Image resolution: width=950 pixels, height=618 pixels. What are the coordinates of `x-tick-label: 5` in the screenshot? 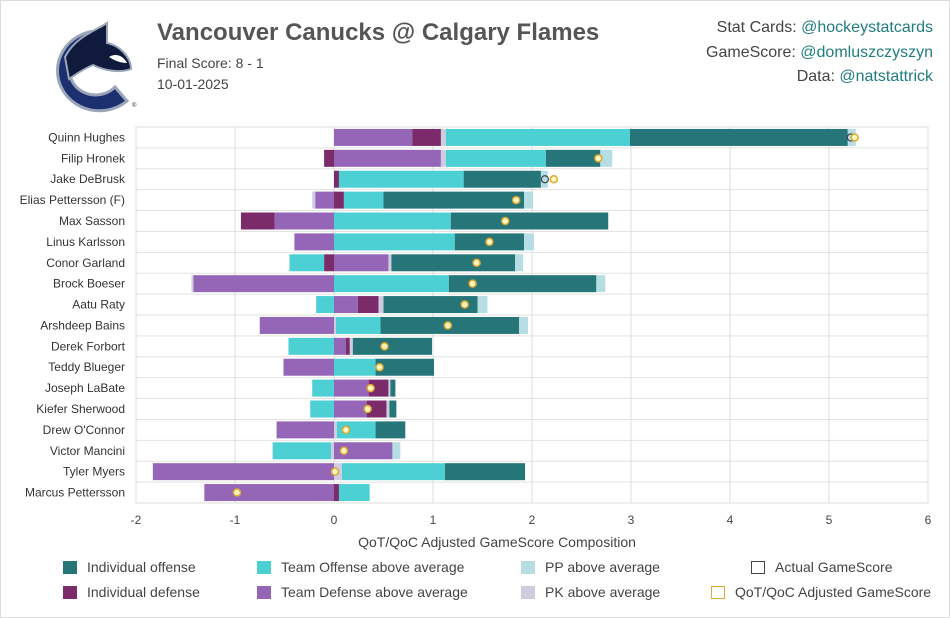 It's located at (829, 520).